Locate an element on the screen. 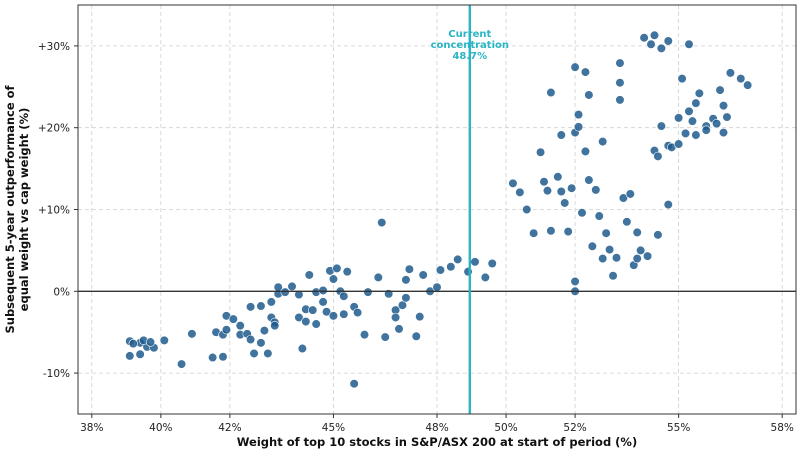 This screenshot has width=799, height=452. x-tick-label: 50% is located at coordinates (505, 428).